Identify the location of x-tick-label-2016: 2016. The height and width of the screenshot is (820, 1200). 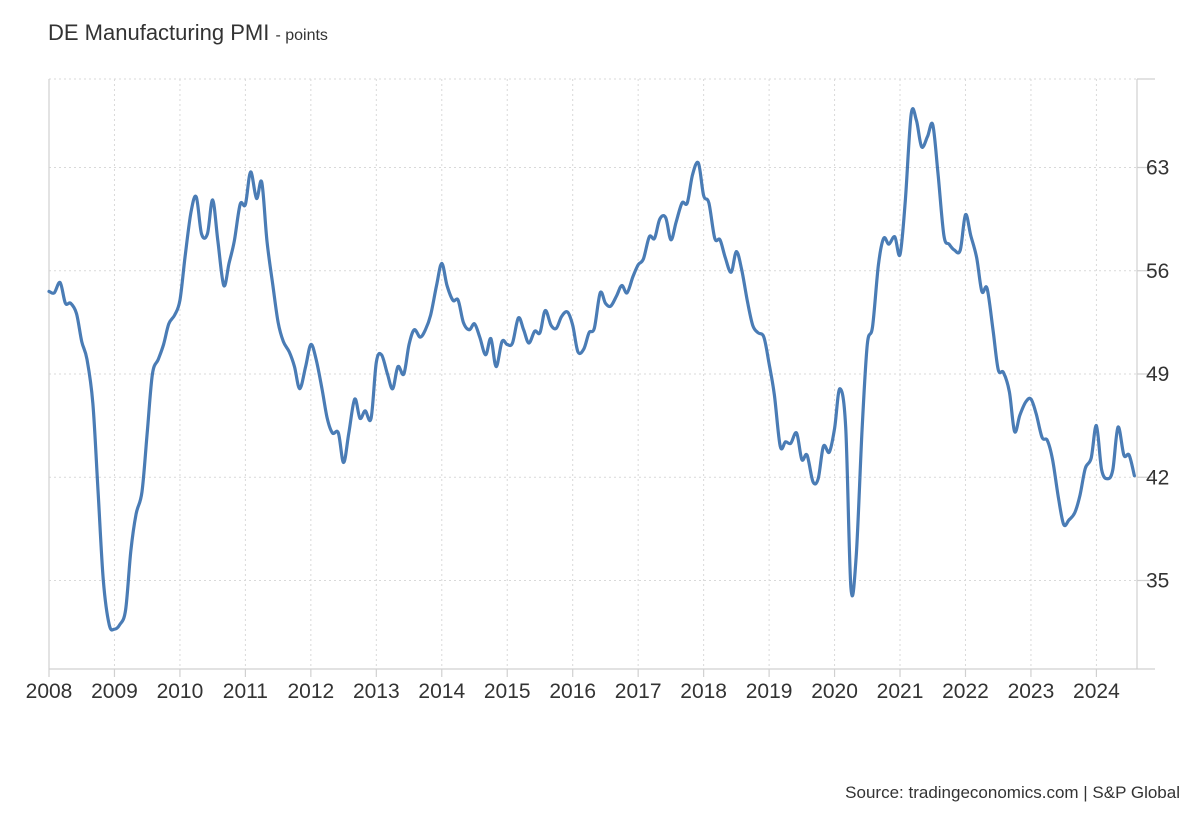
(572, 691).